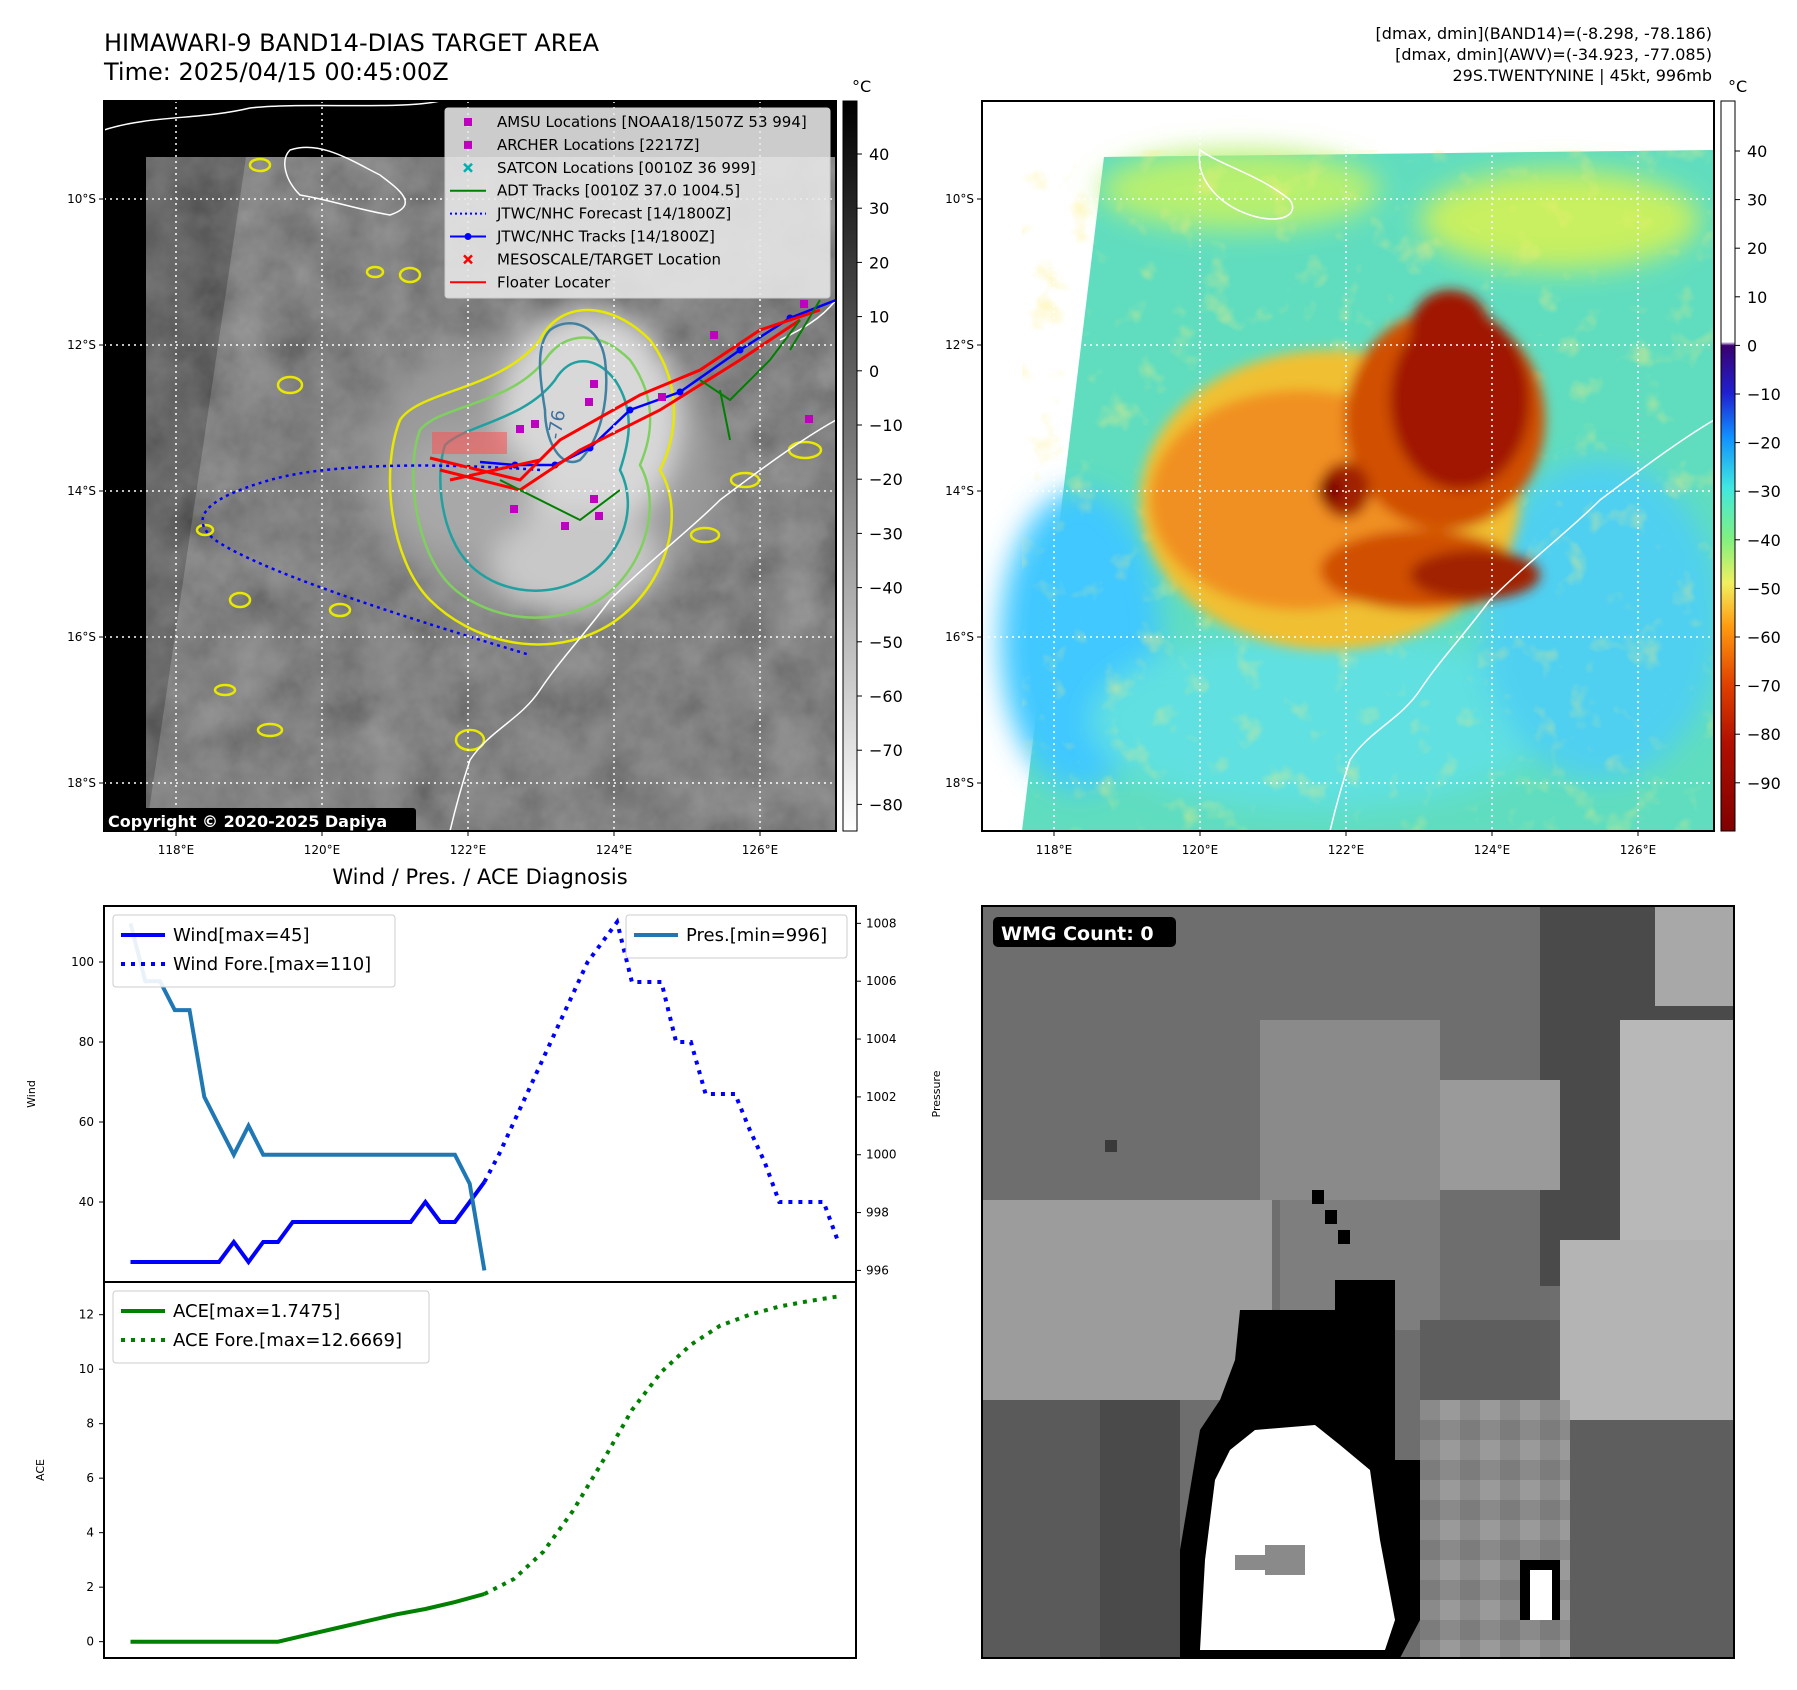 This screenshot has height=1690, width=1797. I want to click on y-tick-label: 8, so click(90, 1424).